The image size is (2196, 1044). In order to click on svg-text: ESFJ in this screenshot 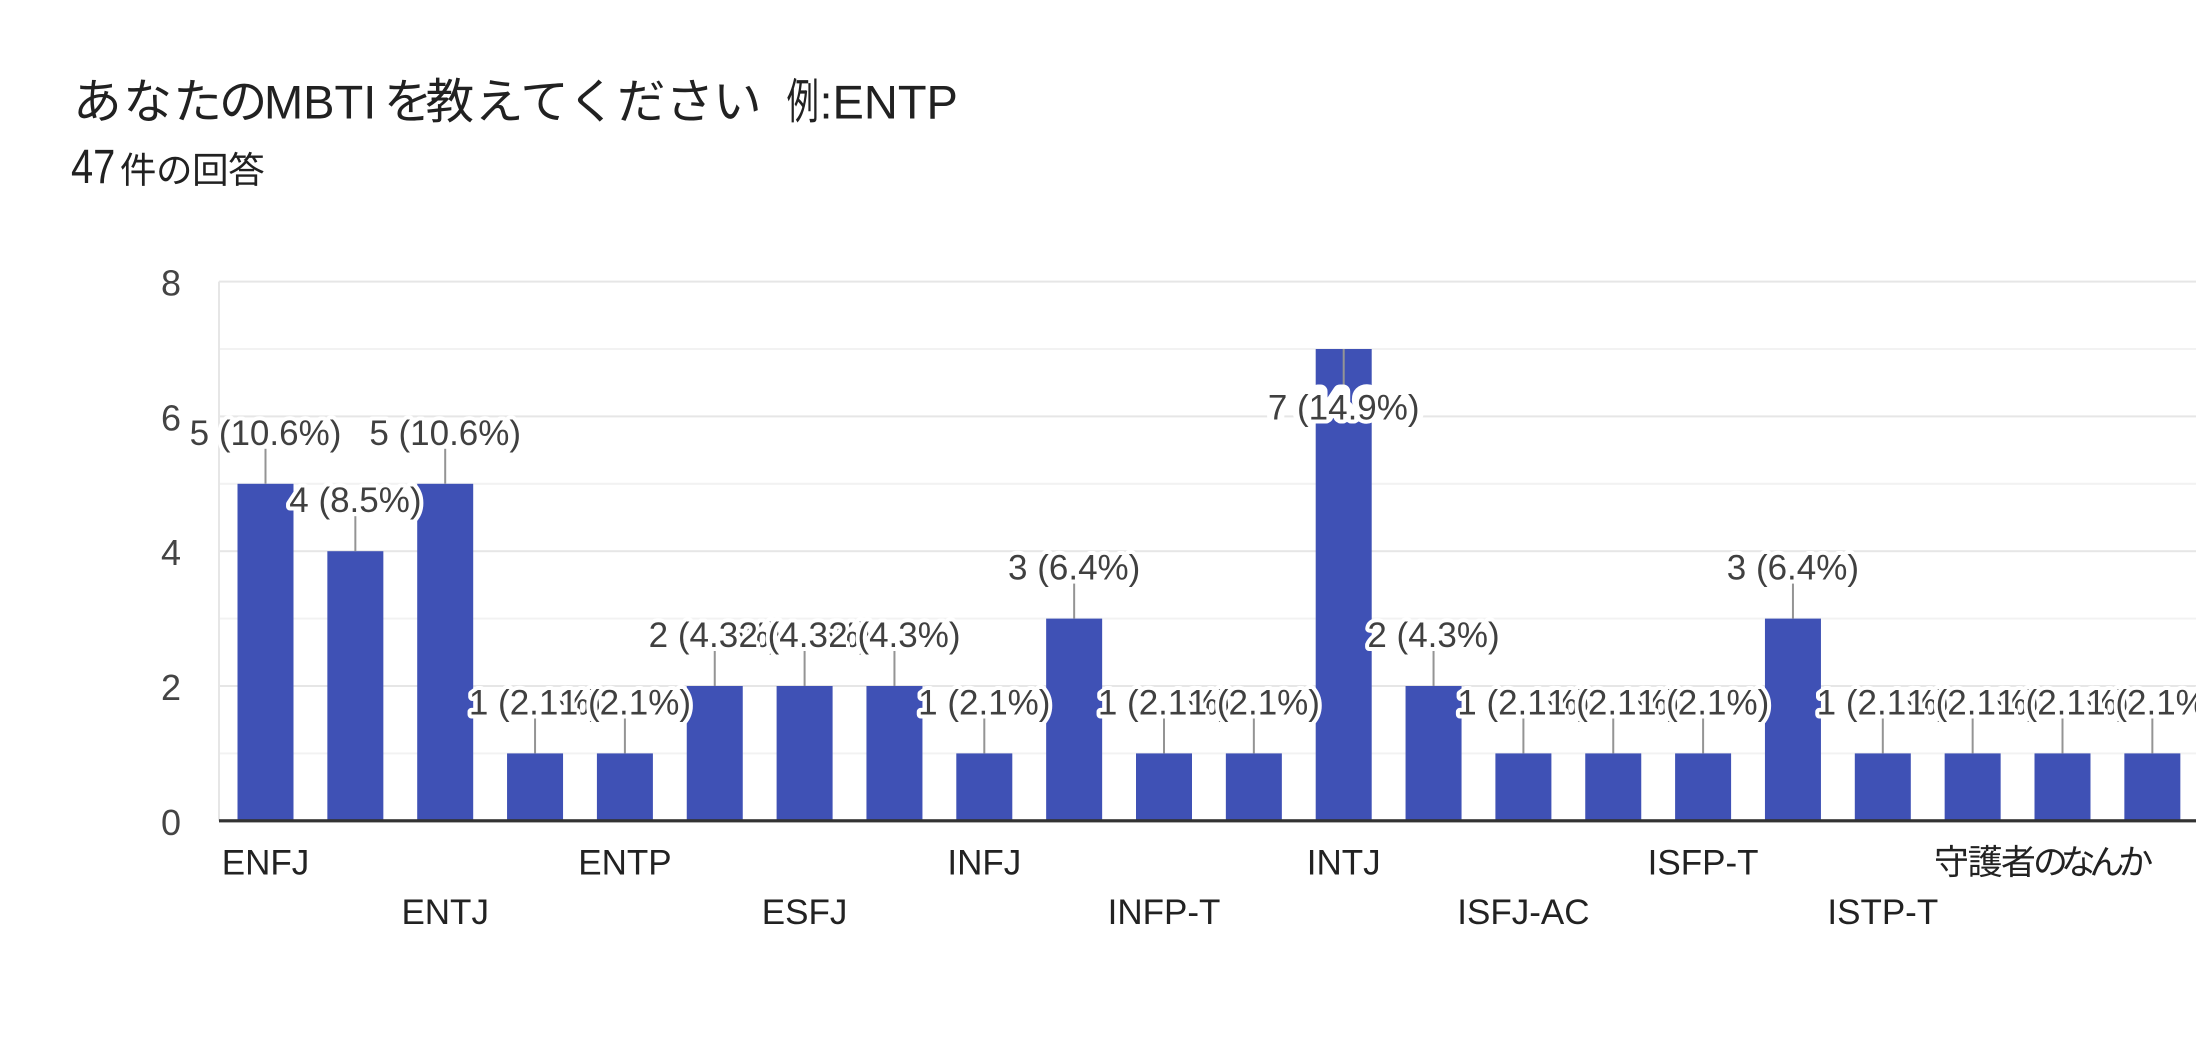, I will do `click(805, 912)`.